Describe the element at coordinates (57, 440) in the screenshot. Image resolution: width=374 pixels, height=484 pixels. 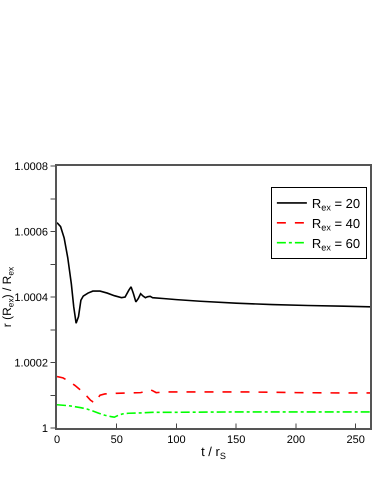
I see `x-tick-label: 0` at that location.